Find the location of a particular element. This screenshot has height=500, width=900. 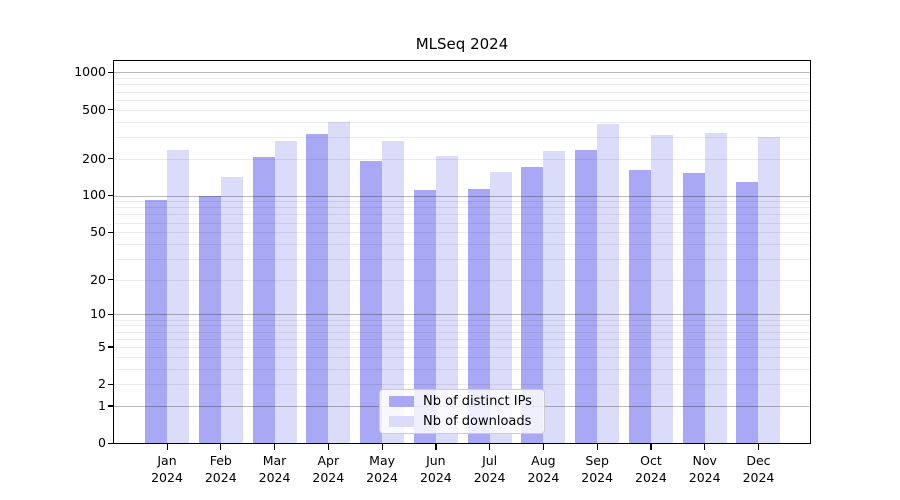

x-tick-month: Jan is located at coordinates (167, 460).